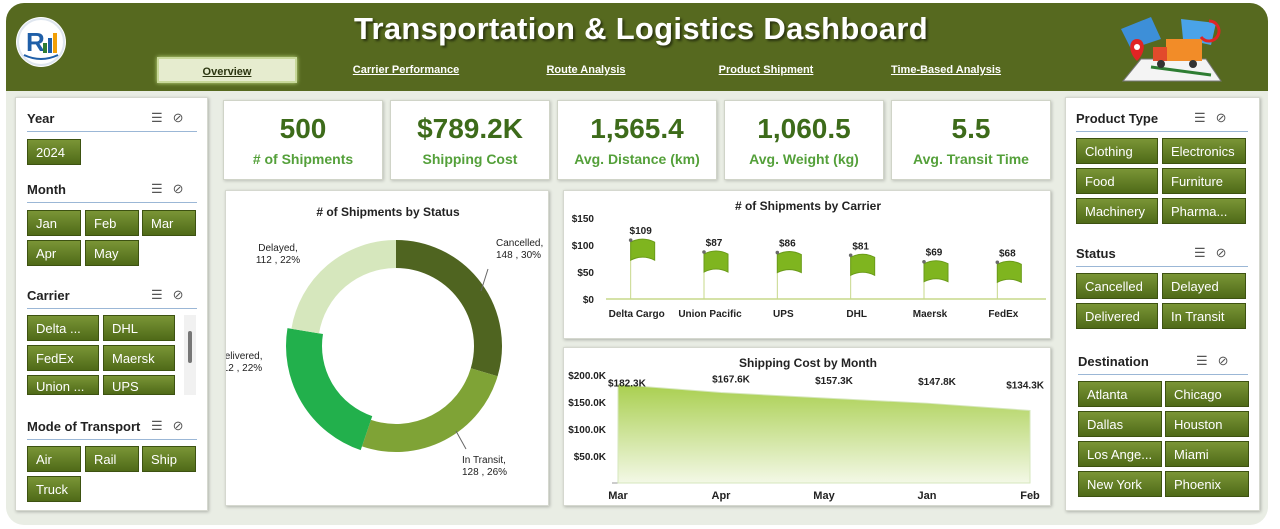 The height and width of the screenshot is (529, 1280). I want to click on x-tick-label: Mar, so click(618, 496).